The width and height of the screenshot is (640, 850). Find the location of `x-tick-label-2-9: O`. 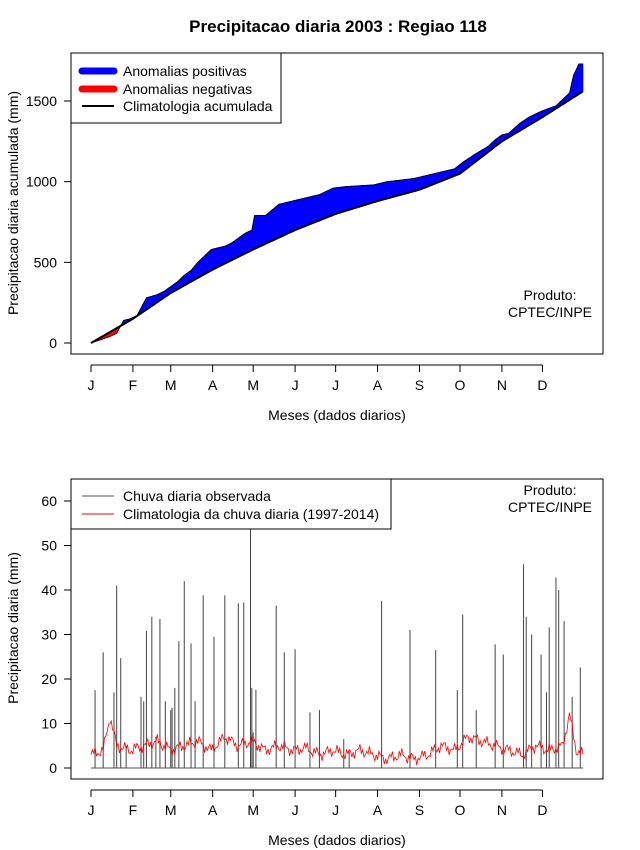

x-tick-label-2-9: O is located at coordinates (460, 810).